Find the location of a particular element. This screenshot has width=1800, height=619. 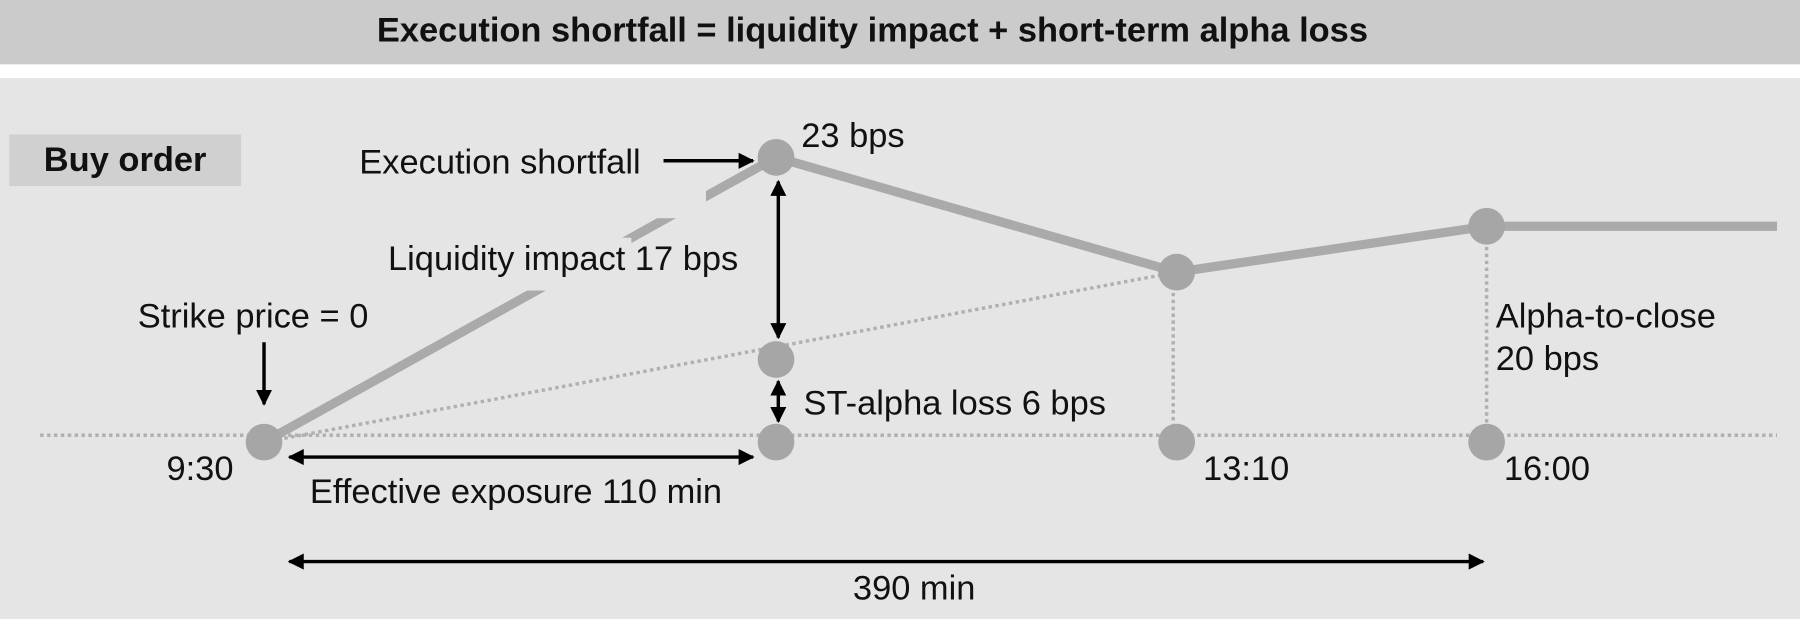

liquidity-impact-label: Liquidity impact 17 bps is located at coordinates (563, 259).